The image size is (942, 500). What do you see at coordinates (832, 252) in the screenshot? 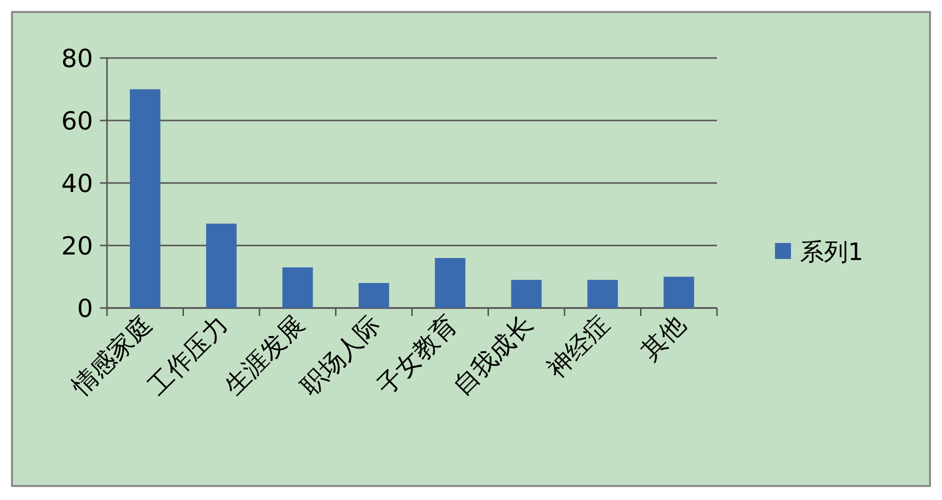
I see `legend-label: 系列1` at bounding box center [832, 252].